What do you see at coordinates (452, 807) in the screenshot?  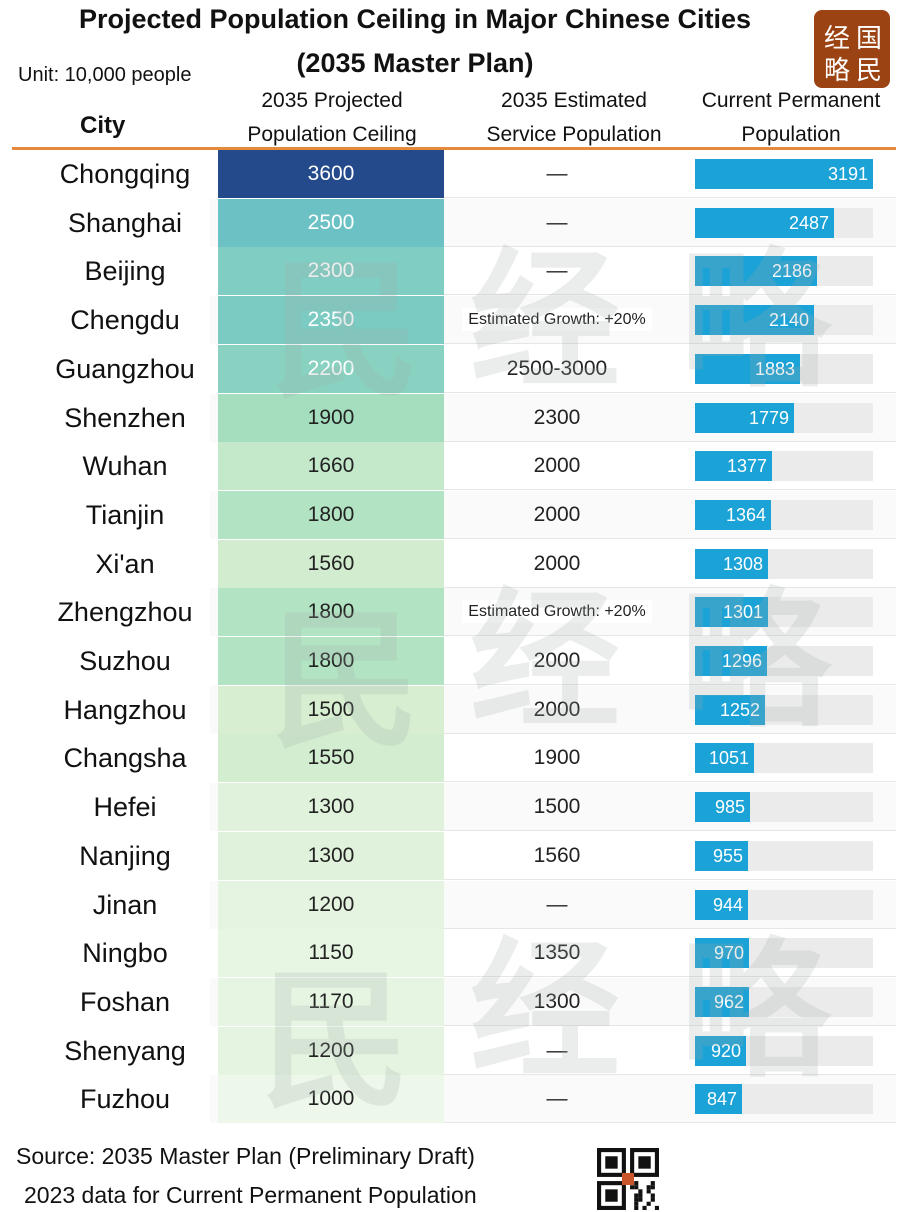 I see `table-row: Hefei 1300 1500 985` at bounding box center [452, 807].